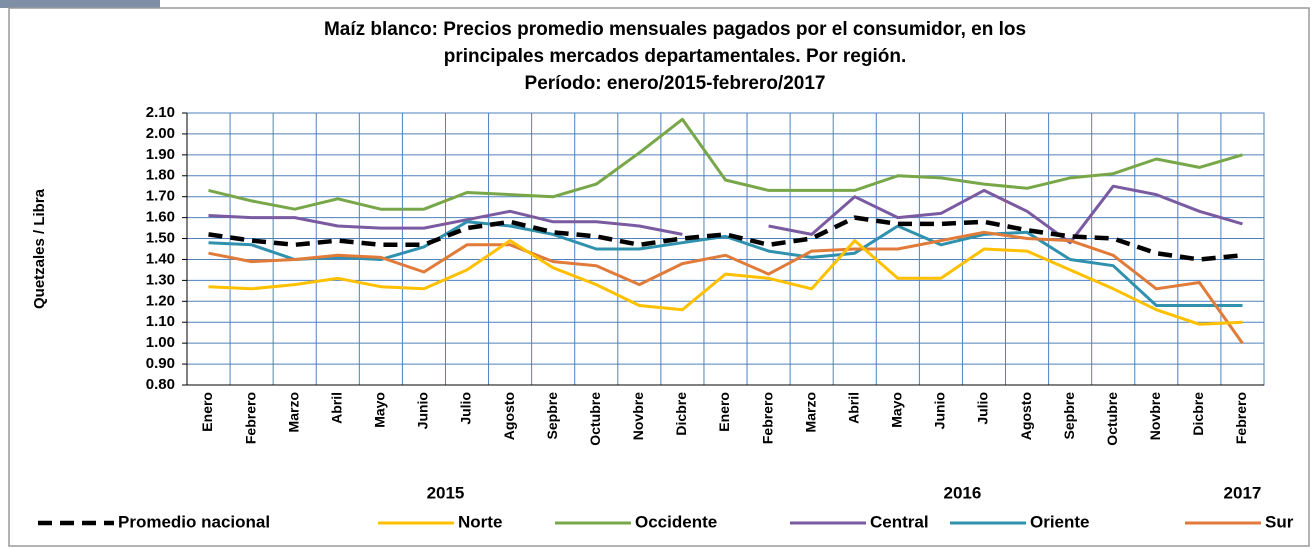 This screenshot has height=550, width=1316. What do you see at coordinates (160, 279) in the screenshot?
I see `y-tick-label: 1.30` at bounding box center [160, 279].